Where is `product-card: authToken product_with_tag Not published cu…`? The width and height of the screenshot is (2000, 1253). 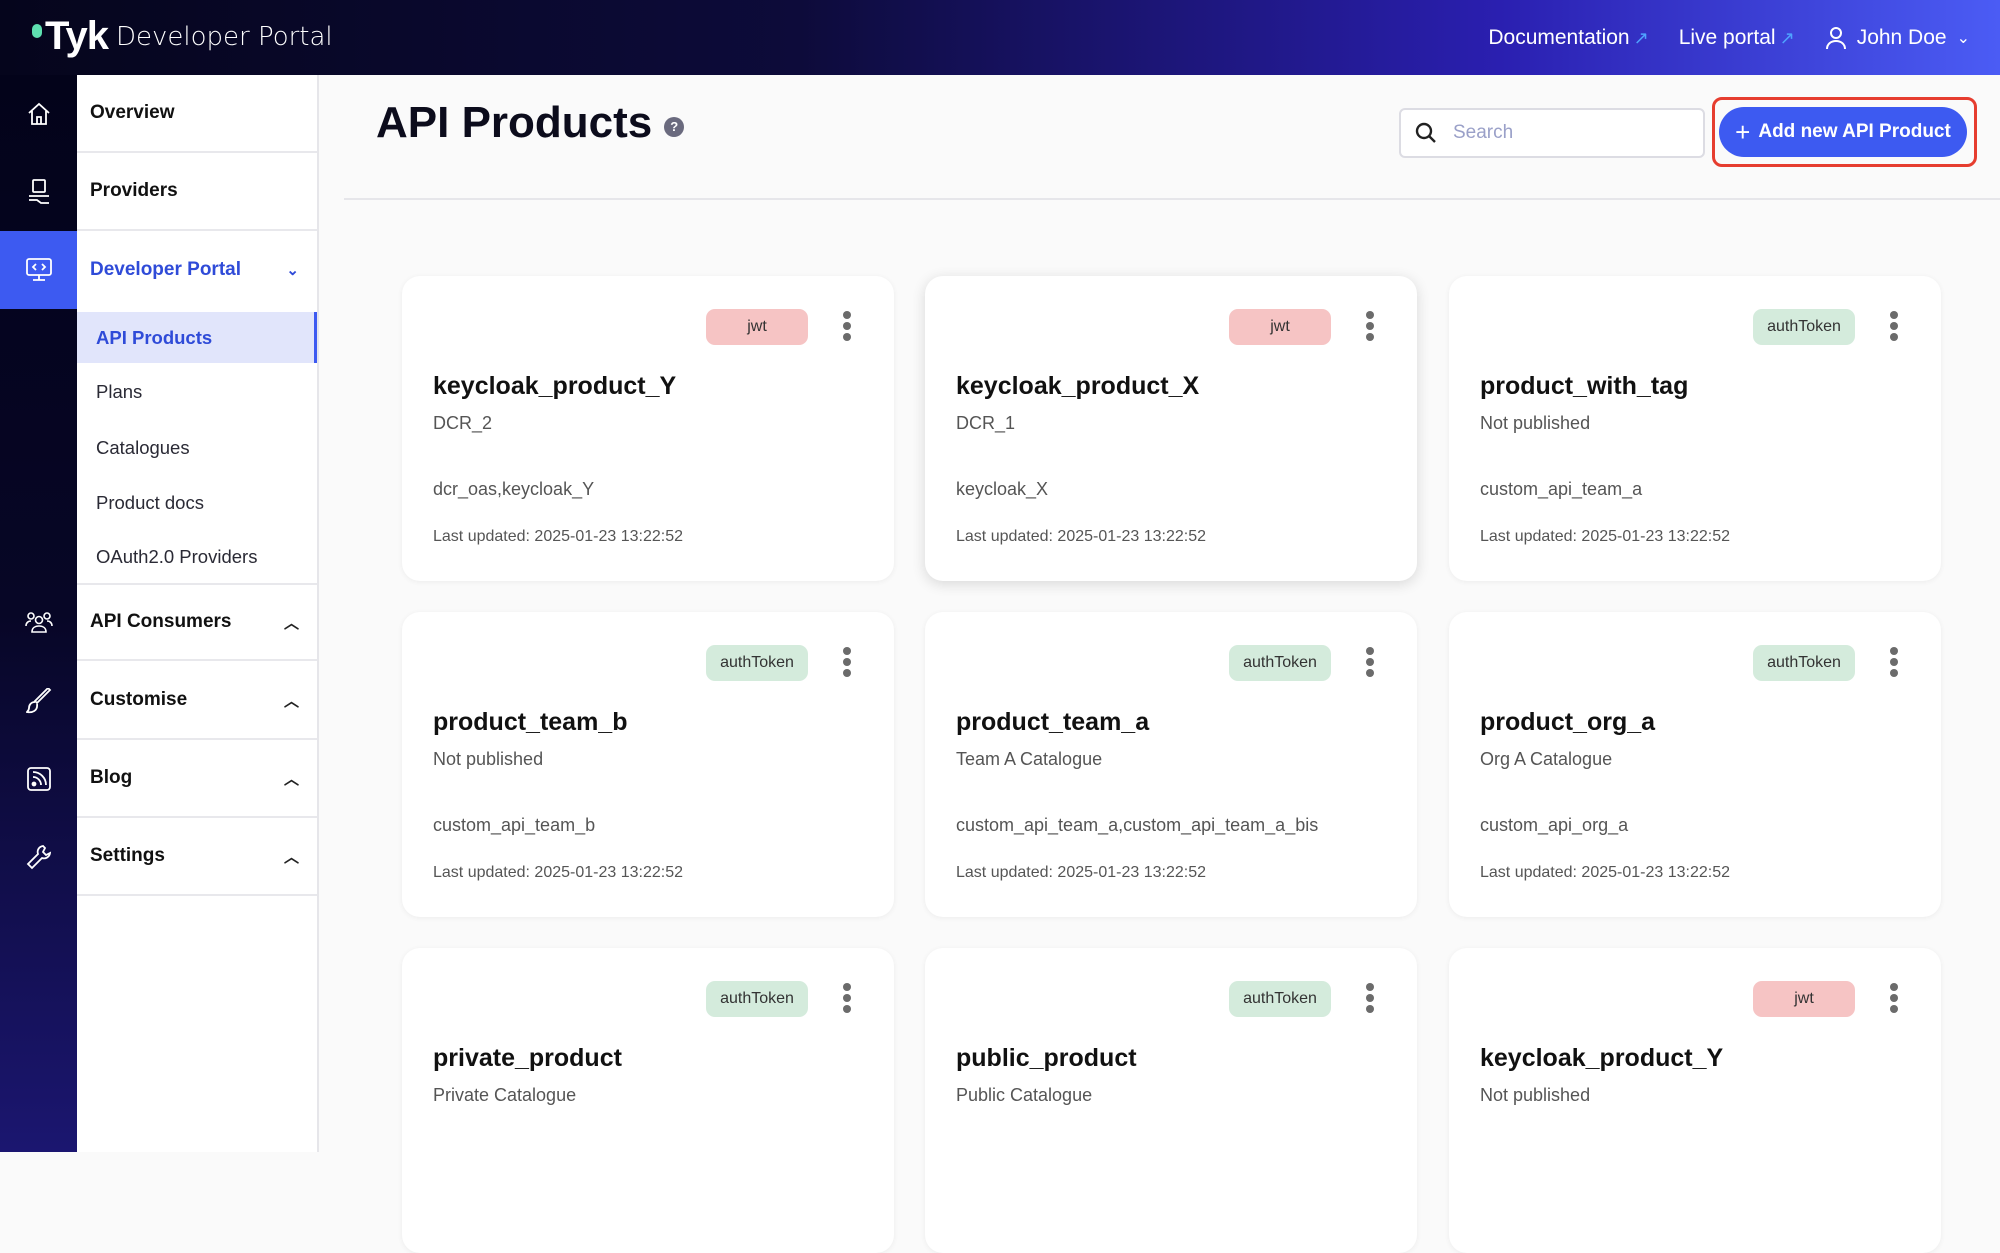
product-card: authToken product_with_tag Not published cu… is located at coordinates (1695, 428).